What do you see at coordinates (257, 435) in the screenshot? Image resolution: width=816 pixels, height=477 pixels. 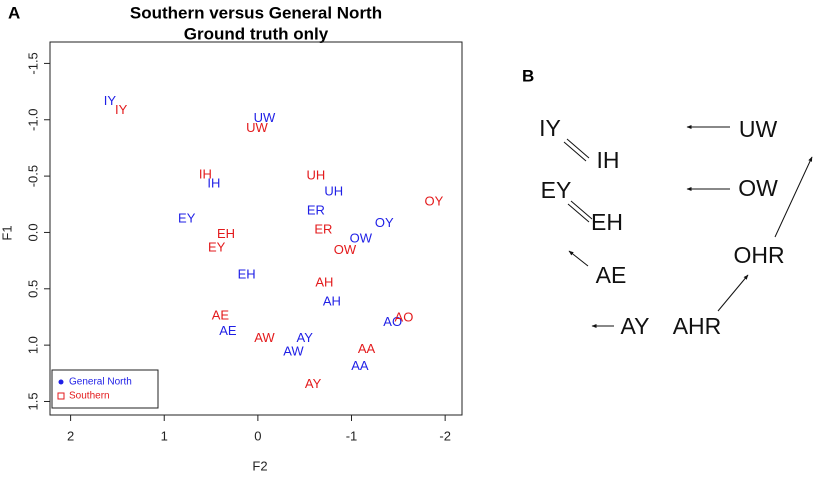 I see `x-tick-label: 0` at bounding box center [257, 435].